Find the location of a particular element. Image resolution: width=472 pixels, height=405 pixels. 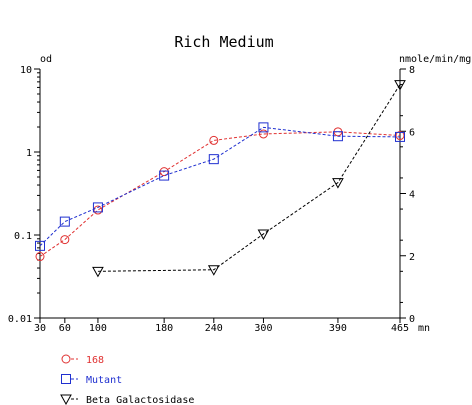

x-tick-label: 60 is located at coordinates (65, 328).